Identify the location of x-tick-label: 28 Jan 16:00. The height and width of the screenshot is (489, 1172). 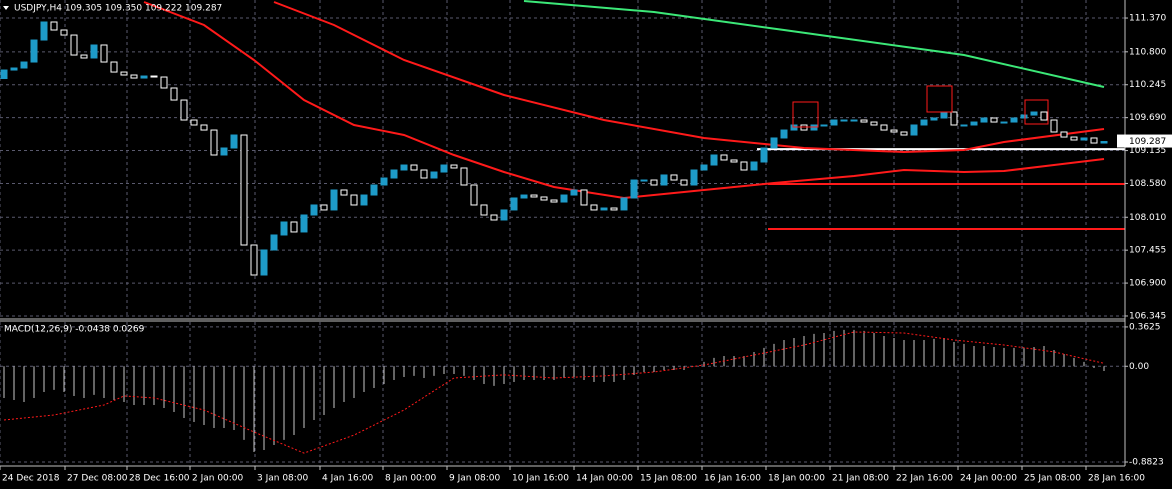
(1116, 479).